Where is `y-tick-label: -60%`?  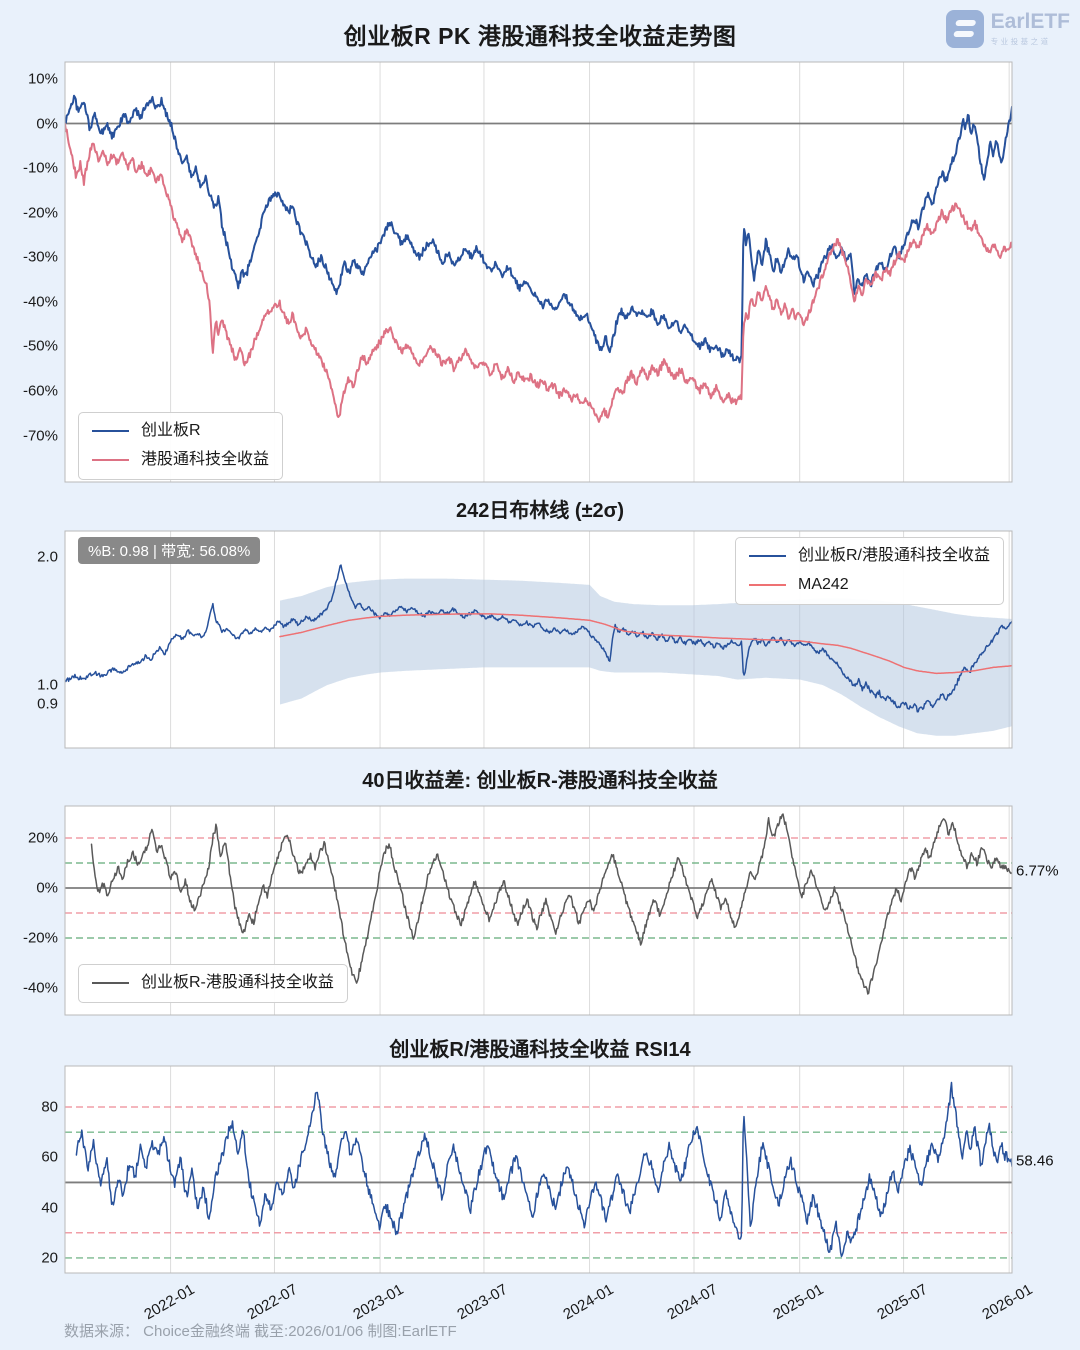 y-tick-label: -60% is located at coordinates (40, 391).